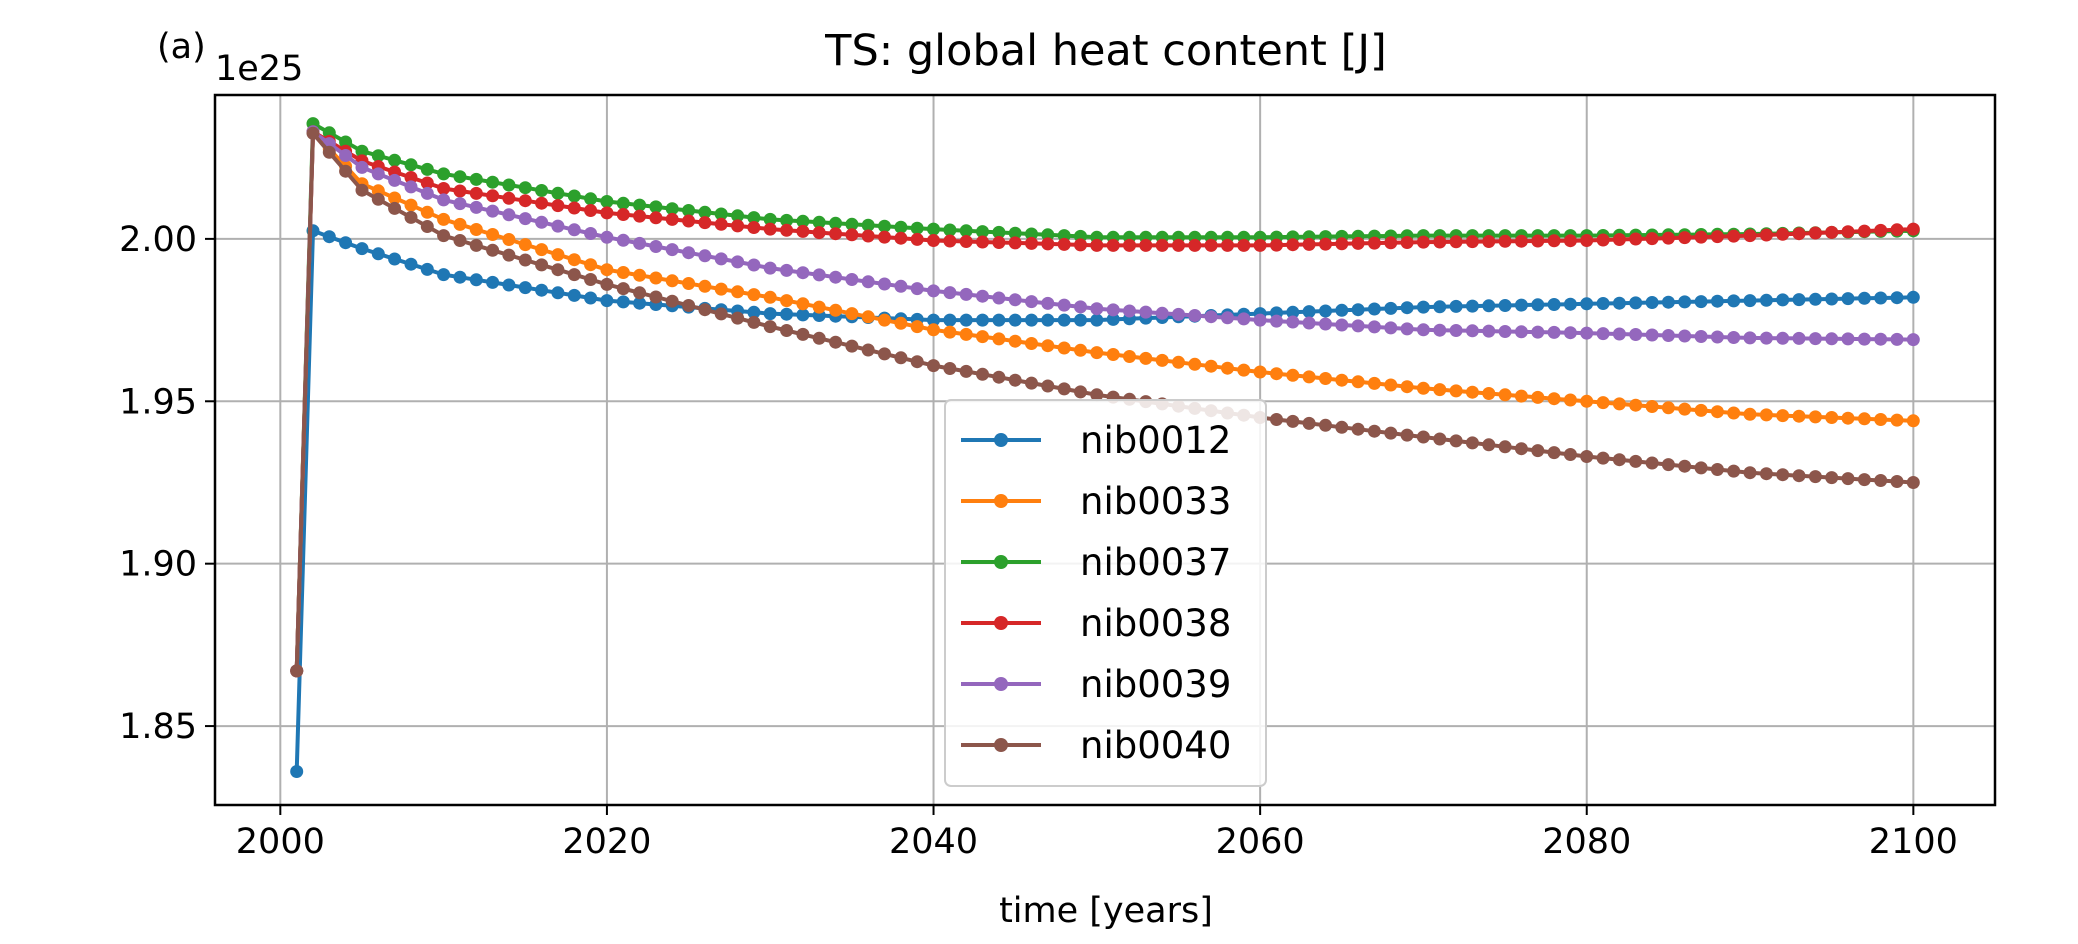 The height and width of the screenshot is (944, 2078). I want to click on legend-marker, so click(1001, 745).